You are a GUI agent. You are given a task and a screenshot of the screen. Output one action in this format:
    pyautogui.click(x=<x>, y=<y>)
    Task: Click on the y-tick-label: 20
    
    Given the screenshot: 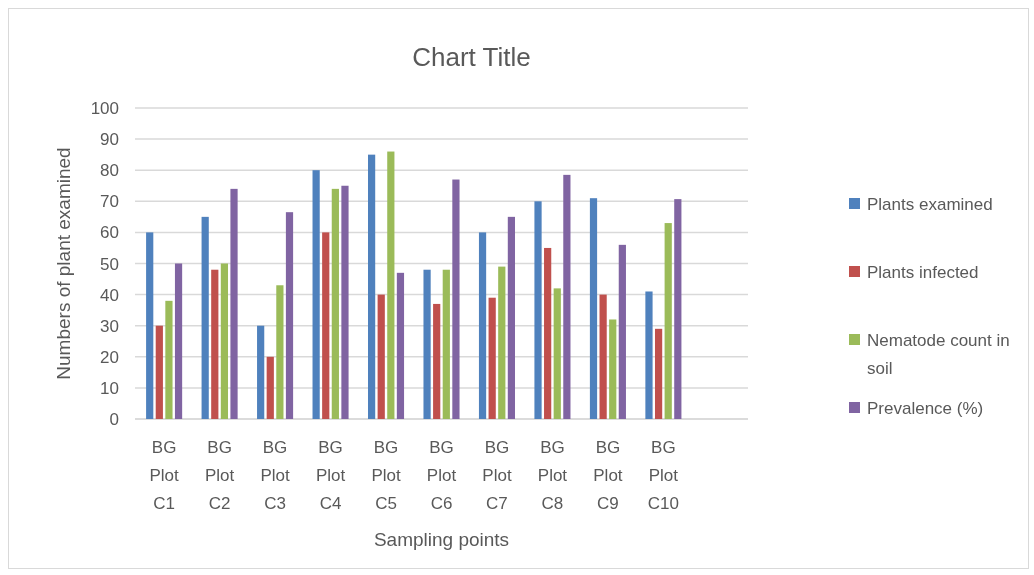 What is the action you would take?
    pyautogui.click(x=109, y=357)
    